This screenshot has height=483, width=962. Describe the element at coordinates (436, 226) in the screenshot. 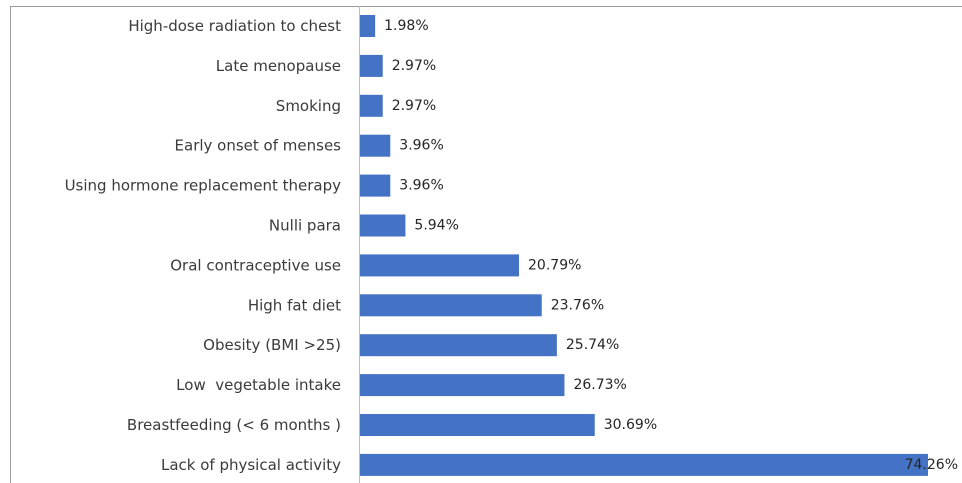

I see `data-label: 5.94%` at that location.